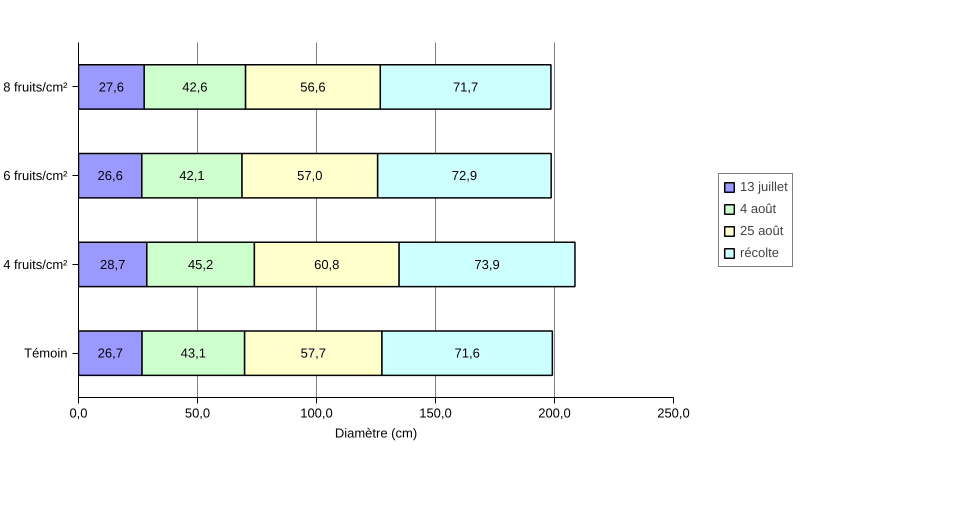 The height and width of the screenshot is (518, 956). What do you see at coordinates (554, 413) in the screenshot?
I see `x-tick-label: 200,0` at bounding box center [554, 413].